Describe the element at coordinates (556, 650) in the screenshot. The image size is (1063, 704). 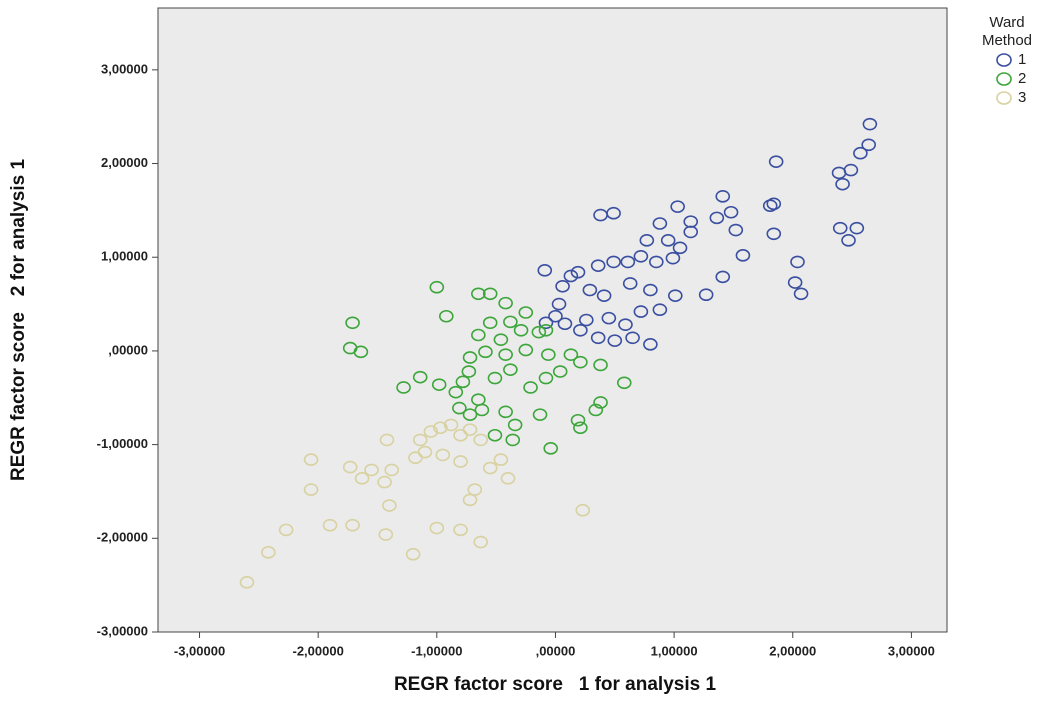
I see `x-tick-label: ,00000` at that location.